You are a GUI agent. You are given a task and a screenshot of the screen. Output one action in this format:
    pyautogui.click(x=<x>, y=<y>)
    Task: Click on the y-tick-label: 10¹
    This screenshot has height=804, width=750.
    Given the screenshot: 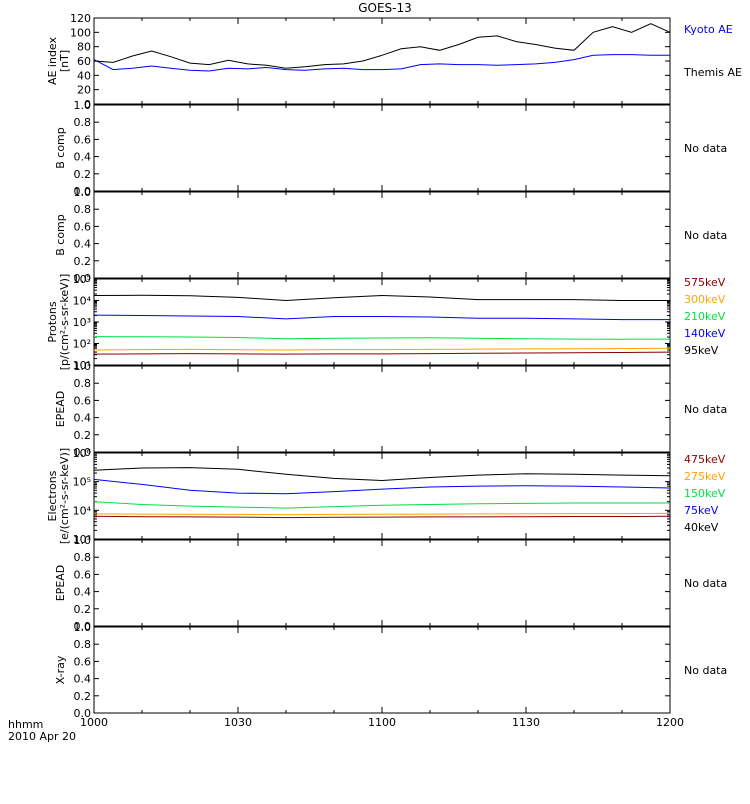 What is the action you would take?
    pyautogui.click(x=82, y=365)
    